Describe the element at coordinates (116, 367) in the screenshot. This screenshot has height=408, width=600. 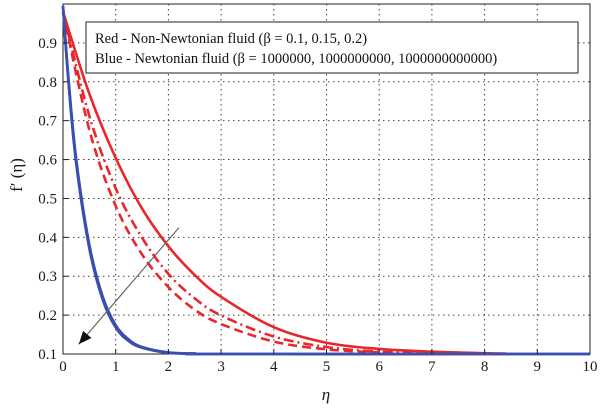
I see `x-tick-label: 1` at that location.